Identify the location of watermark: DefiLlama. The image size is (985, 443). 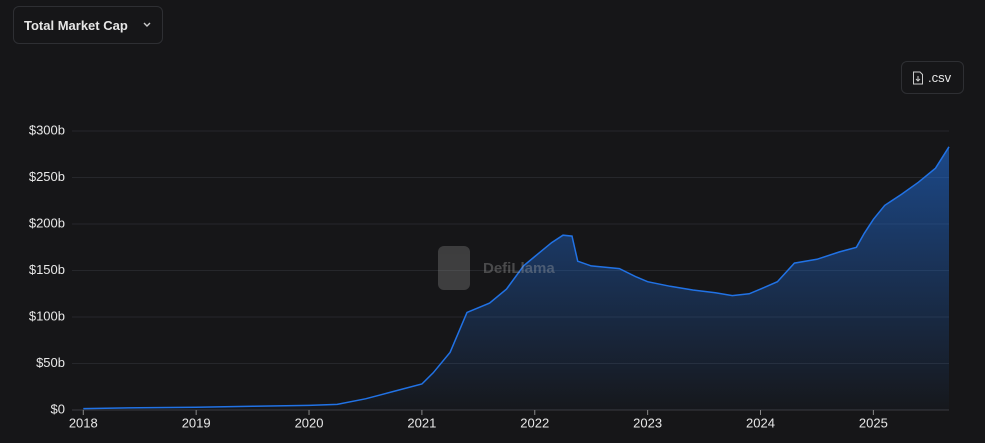
(496, 268).